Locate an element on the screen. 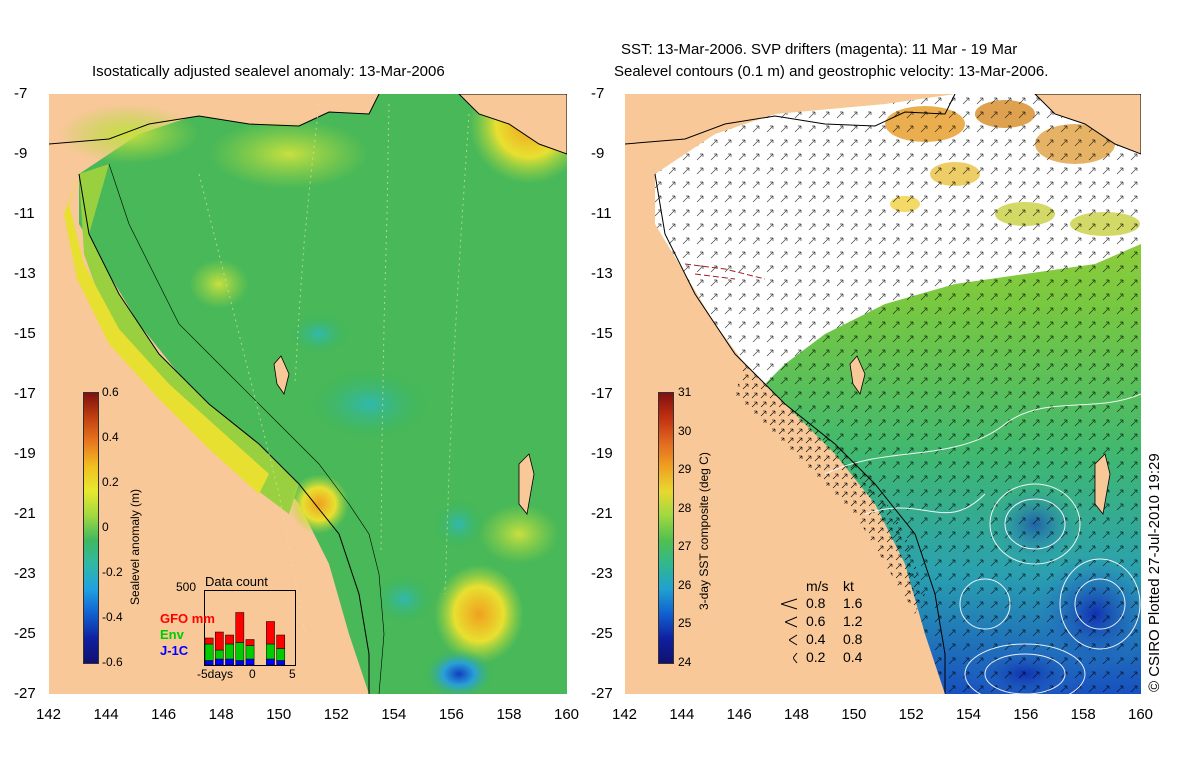  colorbar-tick: -0.4 is located at coordinates (112, 617).